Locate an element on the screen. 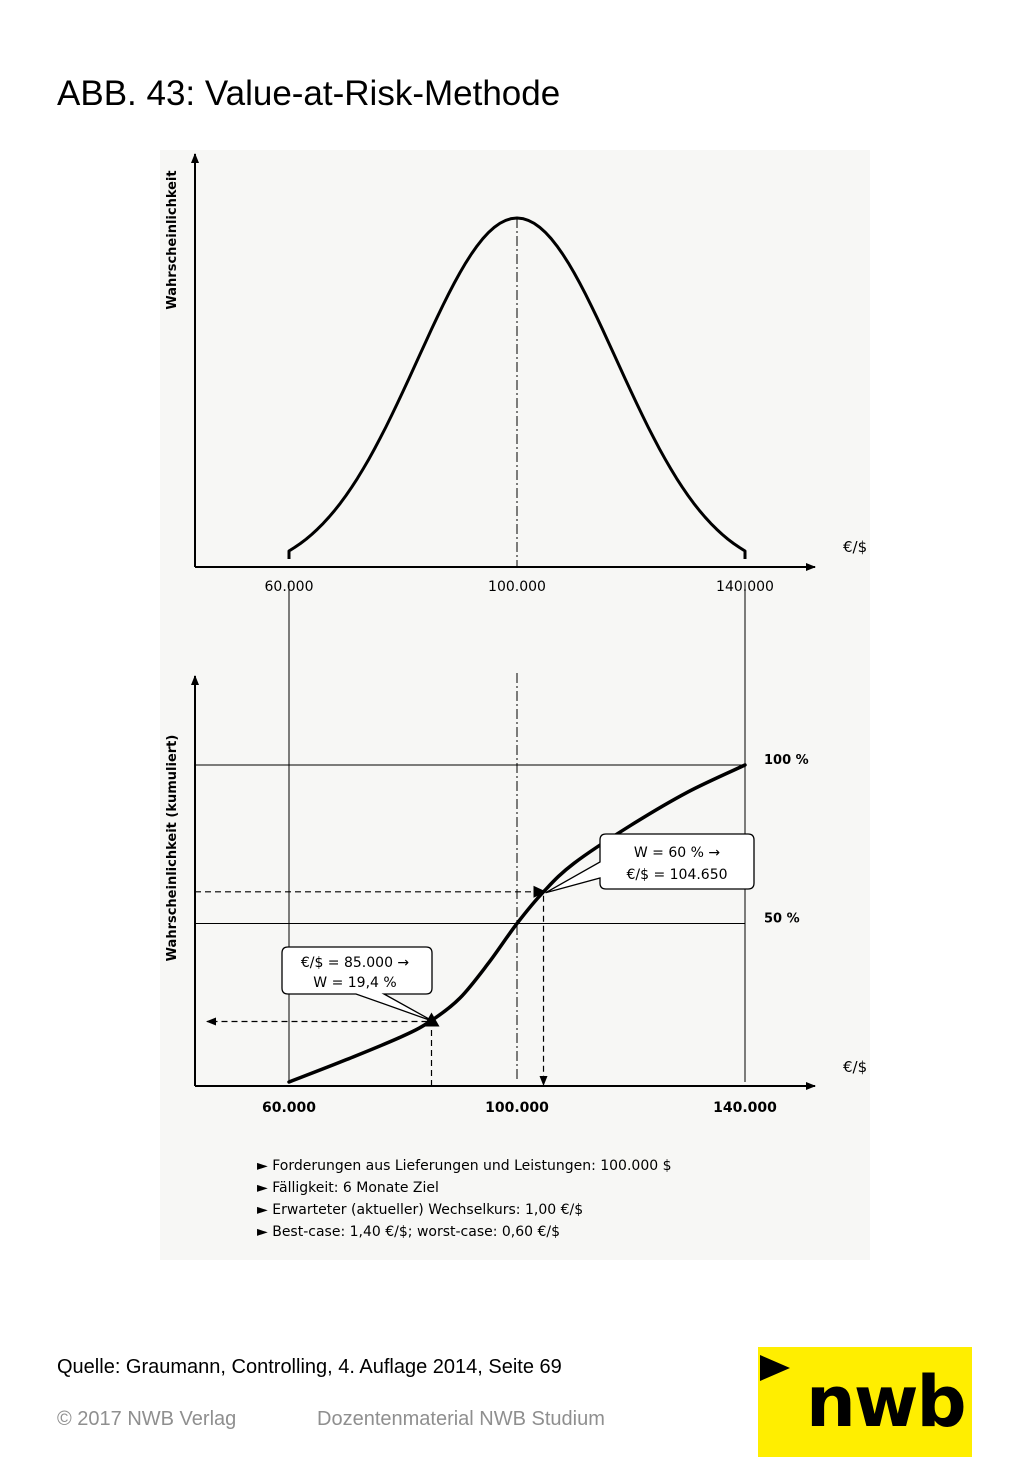  annotation-1-line-1: €/$ = 85.000 → is located at coordinates (355, 963).